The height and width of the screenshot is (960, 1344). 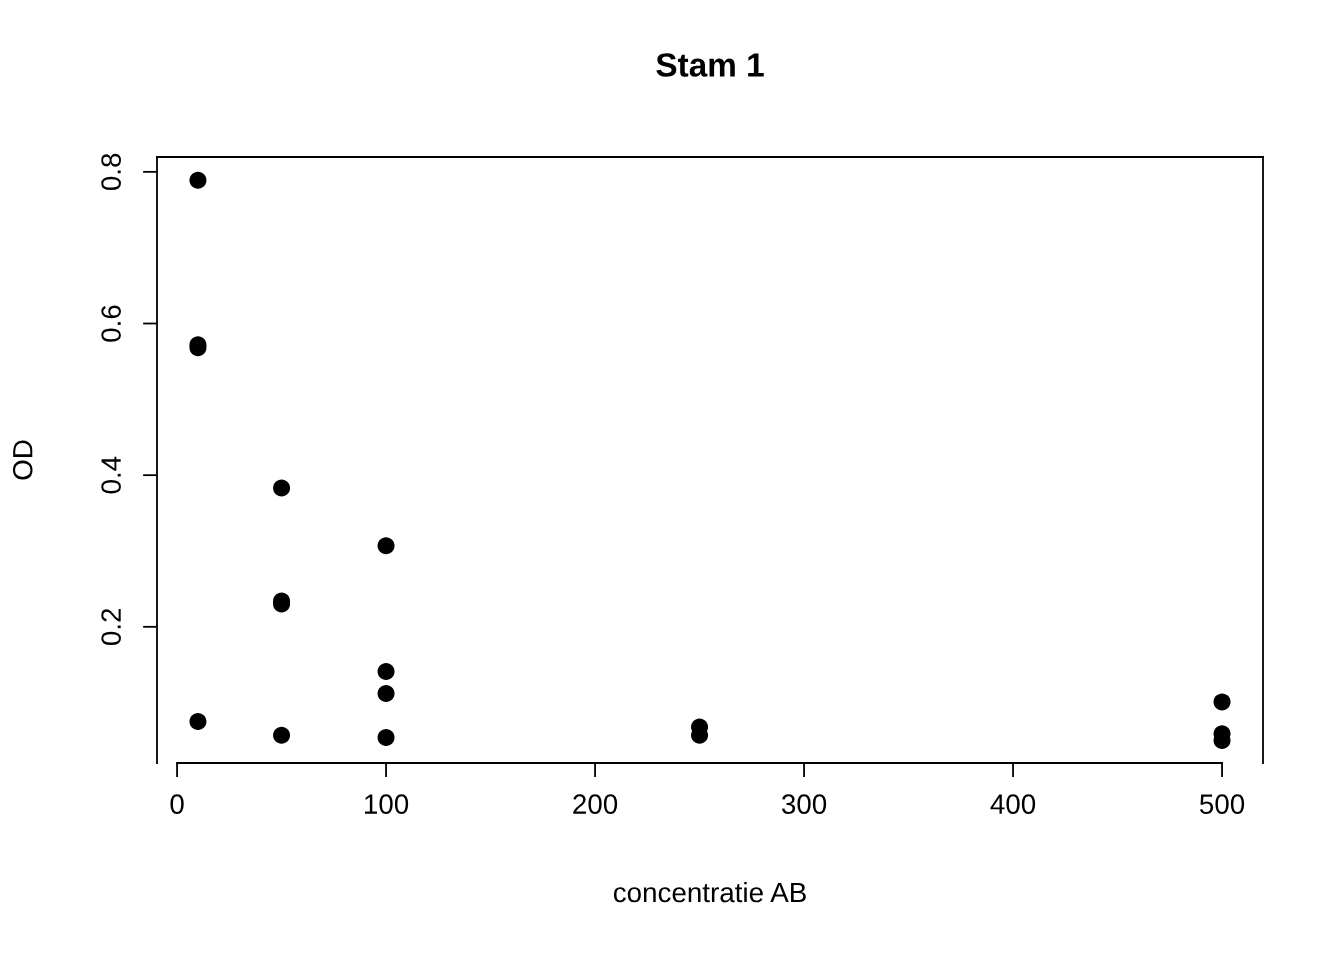 I want to click on x-tick-label: 400, so click(x=1013, y=804).